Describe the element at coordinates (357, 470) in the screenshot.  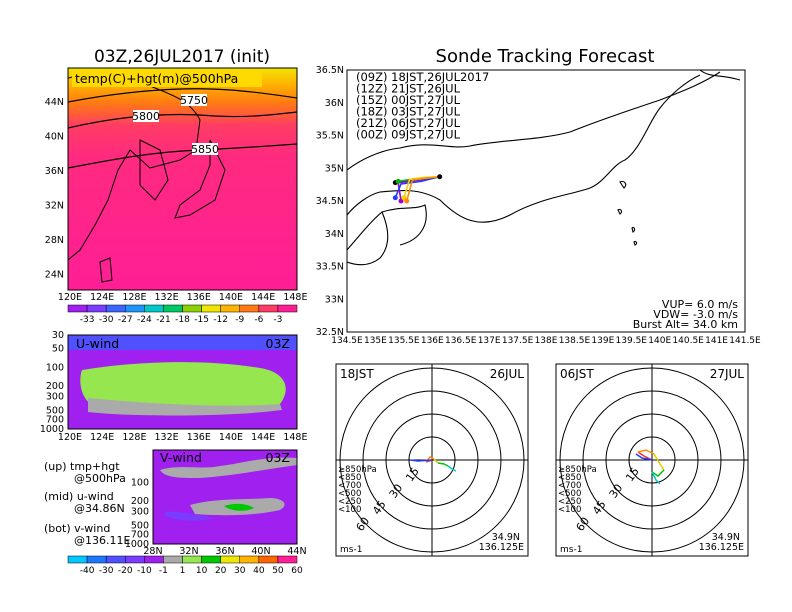
I see `hodograph-level-label: ≥850hPa` at that location.